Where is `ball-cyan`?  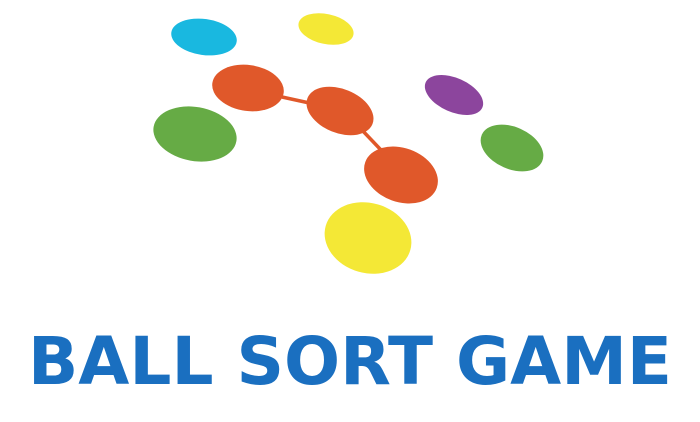
ball-cyan is located at coordinates (204, 37).